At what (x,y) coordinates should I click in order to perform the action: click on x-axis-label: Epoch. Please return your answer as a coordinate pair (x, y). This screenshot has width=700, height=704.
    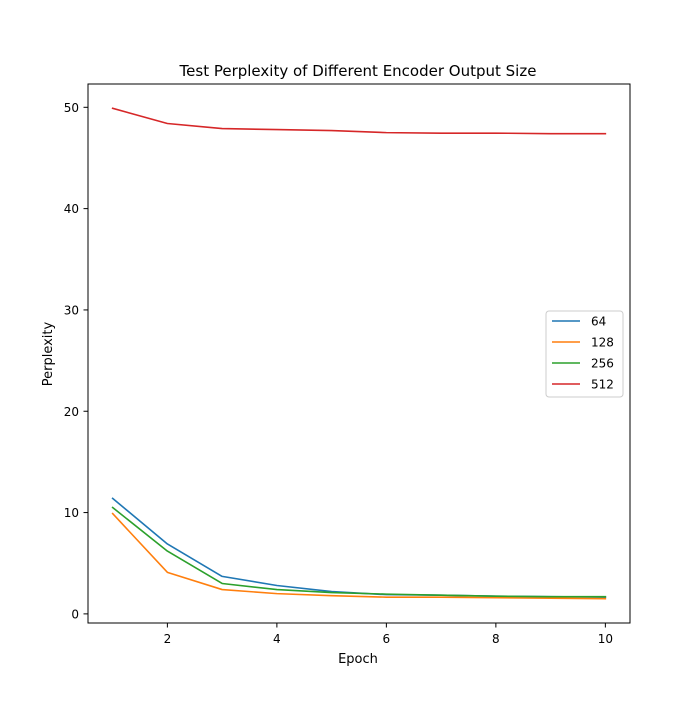
    Looking at the image, I should click on (358, 659).